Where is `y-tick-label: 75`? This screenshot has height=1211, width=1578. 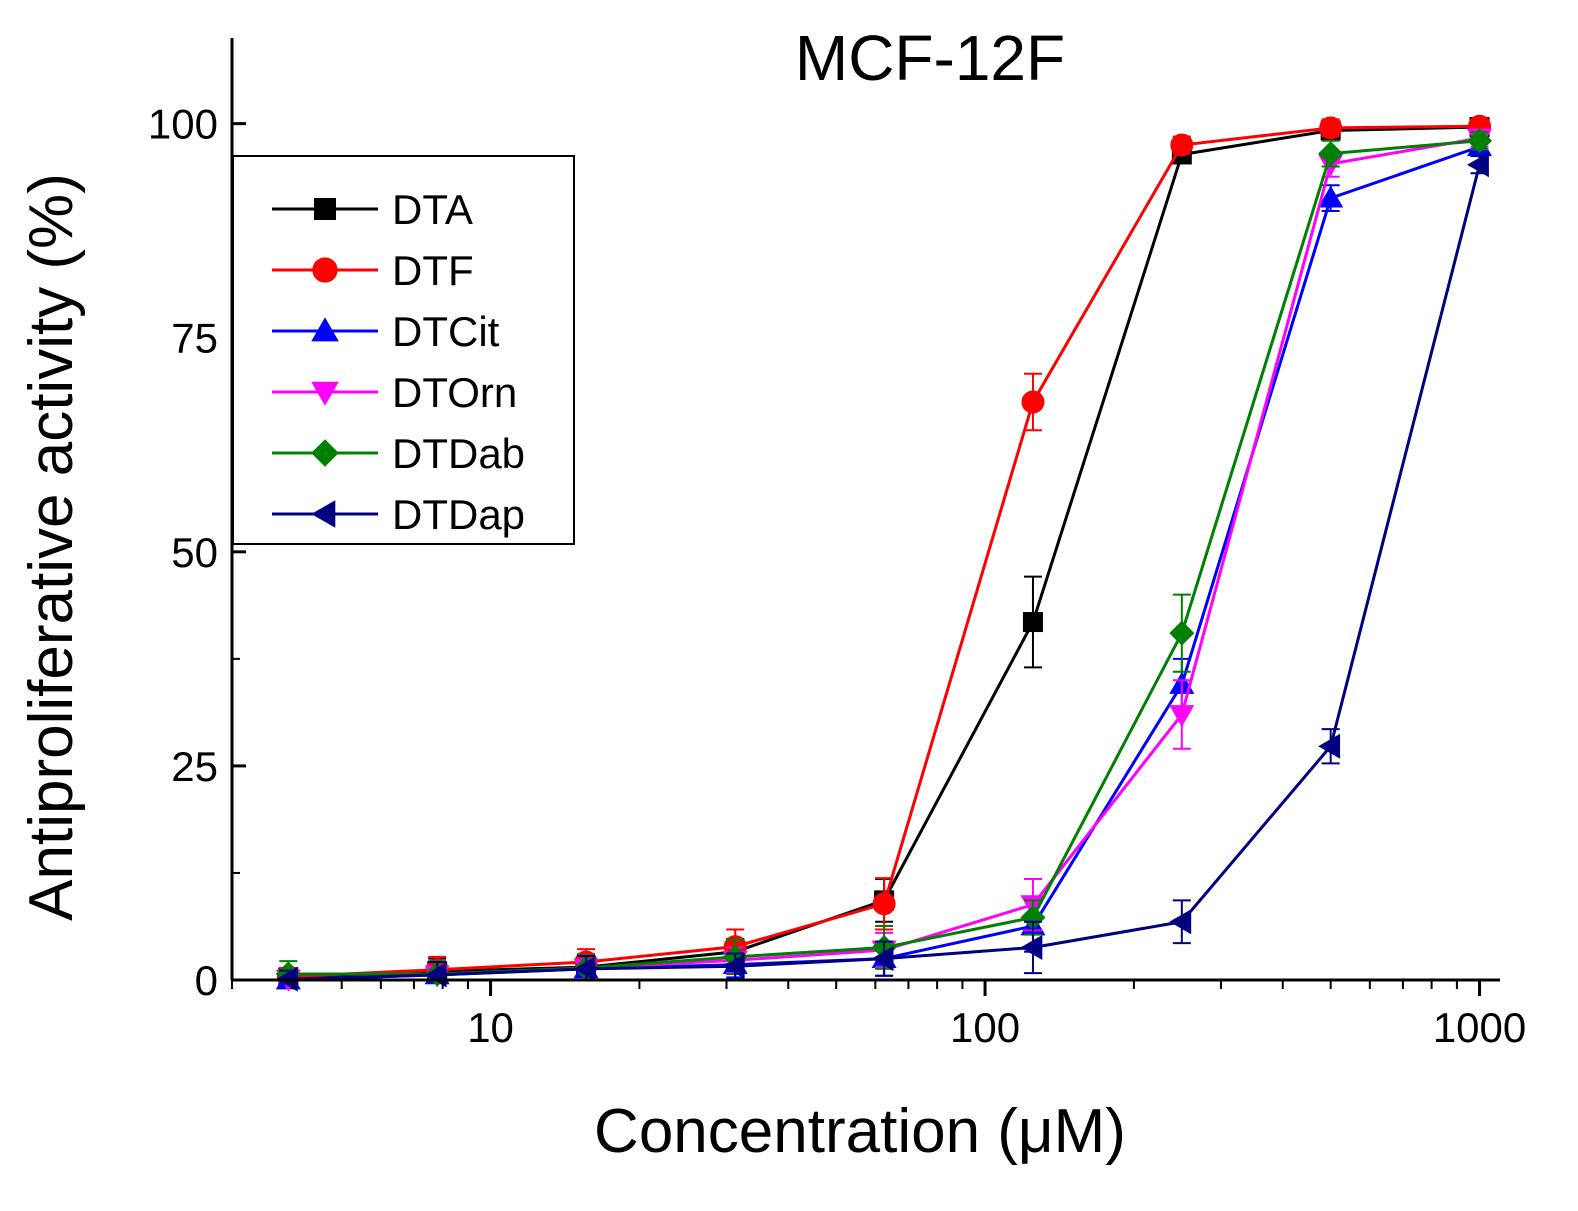 y-tick-label: 75 is located at coordinates (194, 338).